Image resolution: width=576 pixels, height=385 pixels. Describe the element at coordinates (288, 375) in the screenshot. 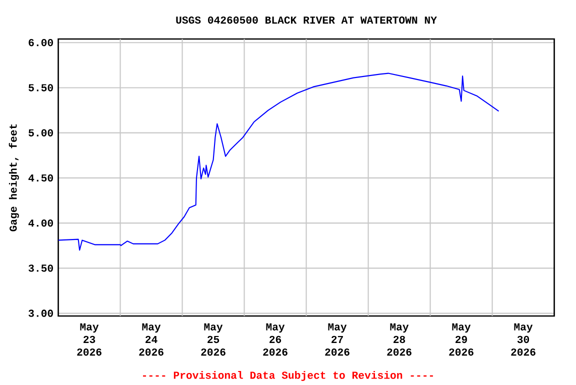

I see `text: ---- Provisional Data Subject to Revision ----` at that location.